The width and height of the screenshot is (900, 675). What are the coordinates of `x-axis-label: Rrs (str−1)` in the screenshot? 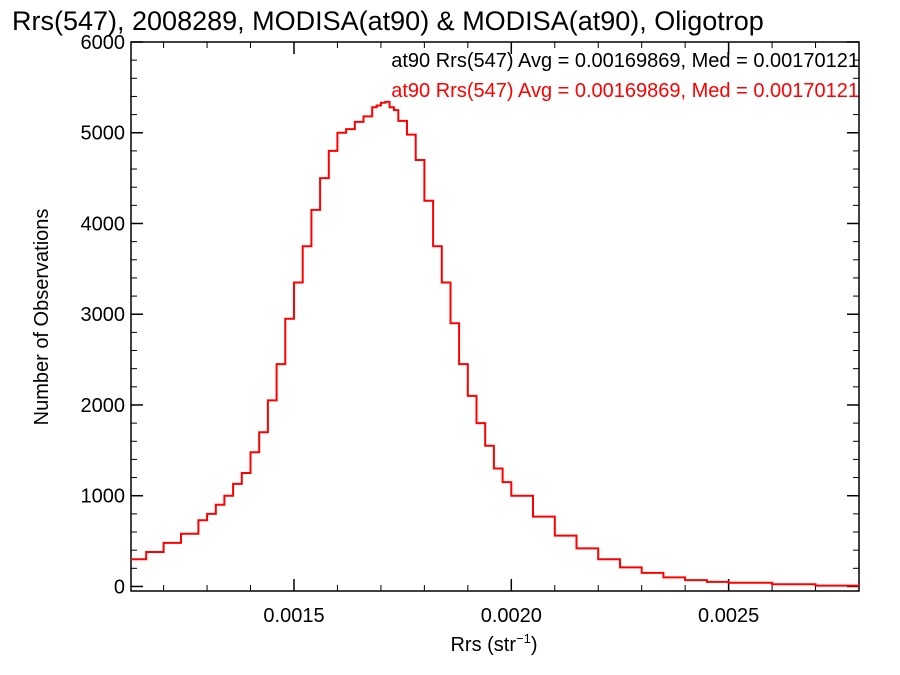 It's located at (493, 643).